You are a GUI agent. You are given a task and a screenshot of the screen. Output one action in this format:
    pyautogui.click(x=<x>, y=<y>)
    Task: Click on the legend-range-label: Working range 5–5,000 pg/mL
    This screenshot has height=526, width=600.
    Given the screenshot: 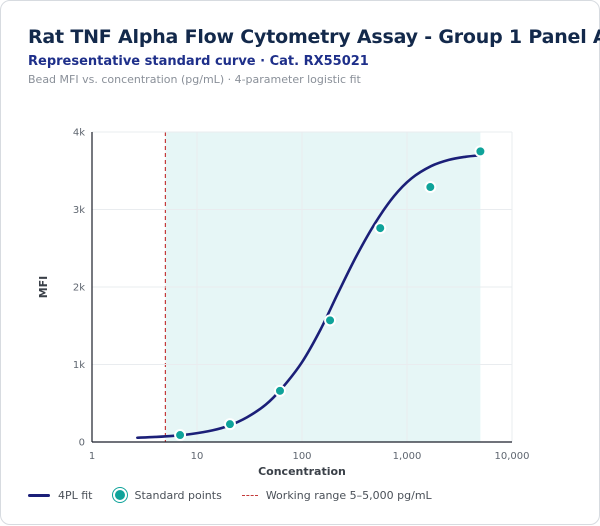 What is the action you would take?
    pyautogui.click(x=348, y=495)
    